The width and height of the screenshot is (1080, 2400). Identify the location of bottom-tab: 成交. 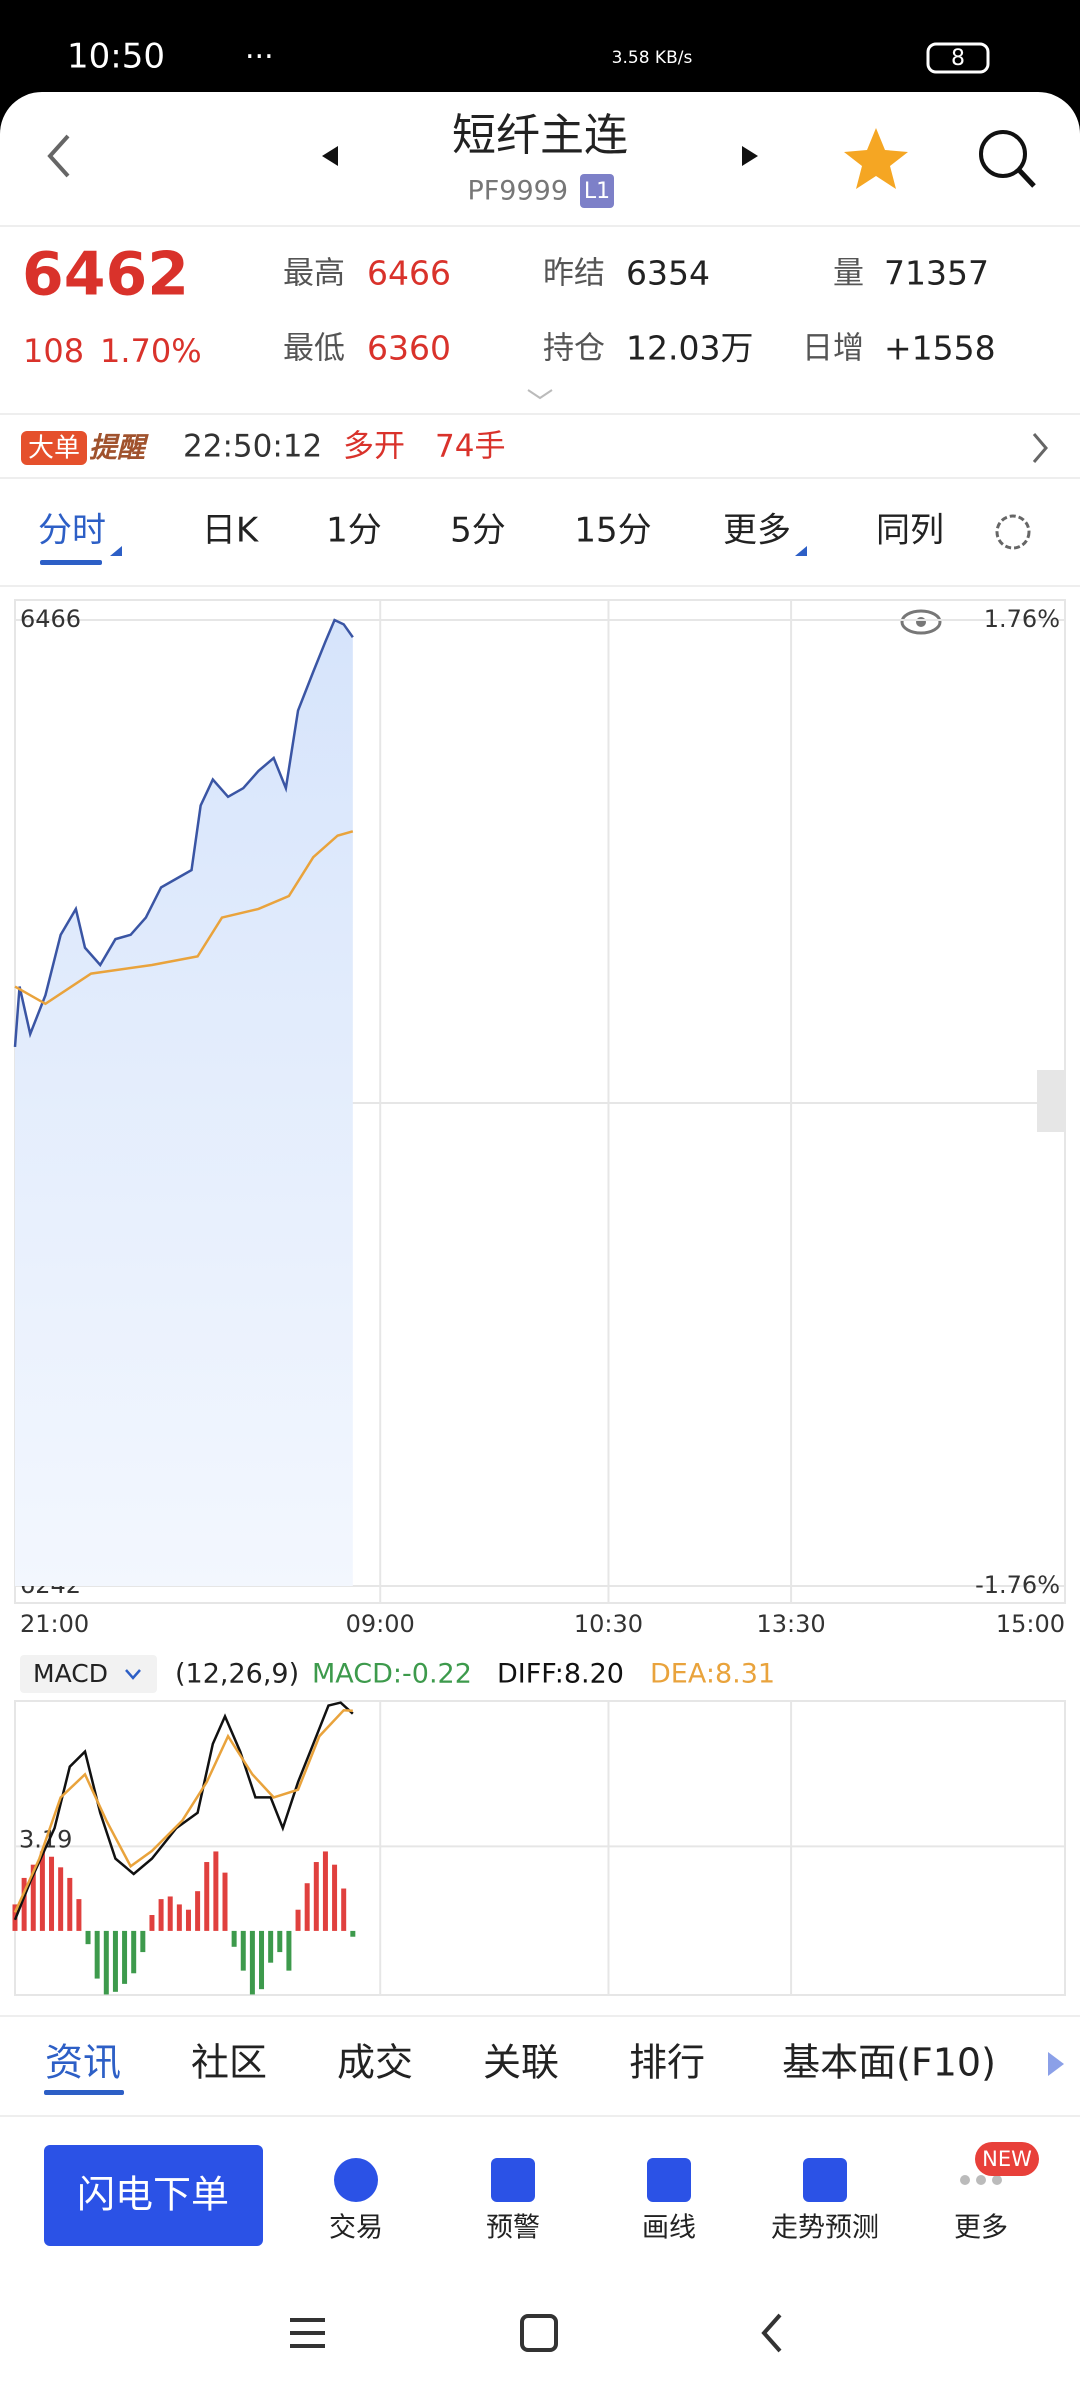
(375, 2063).